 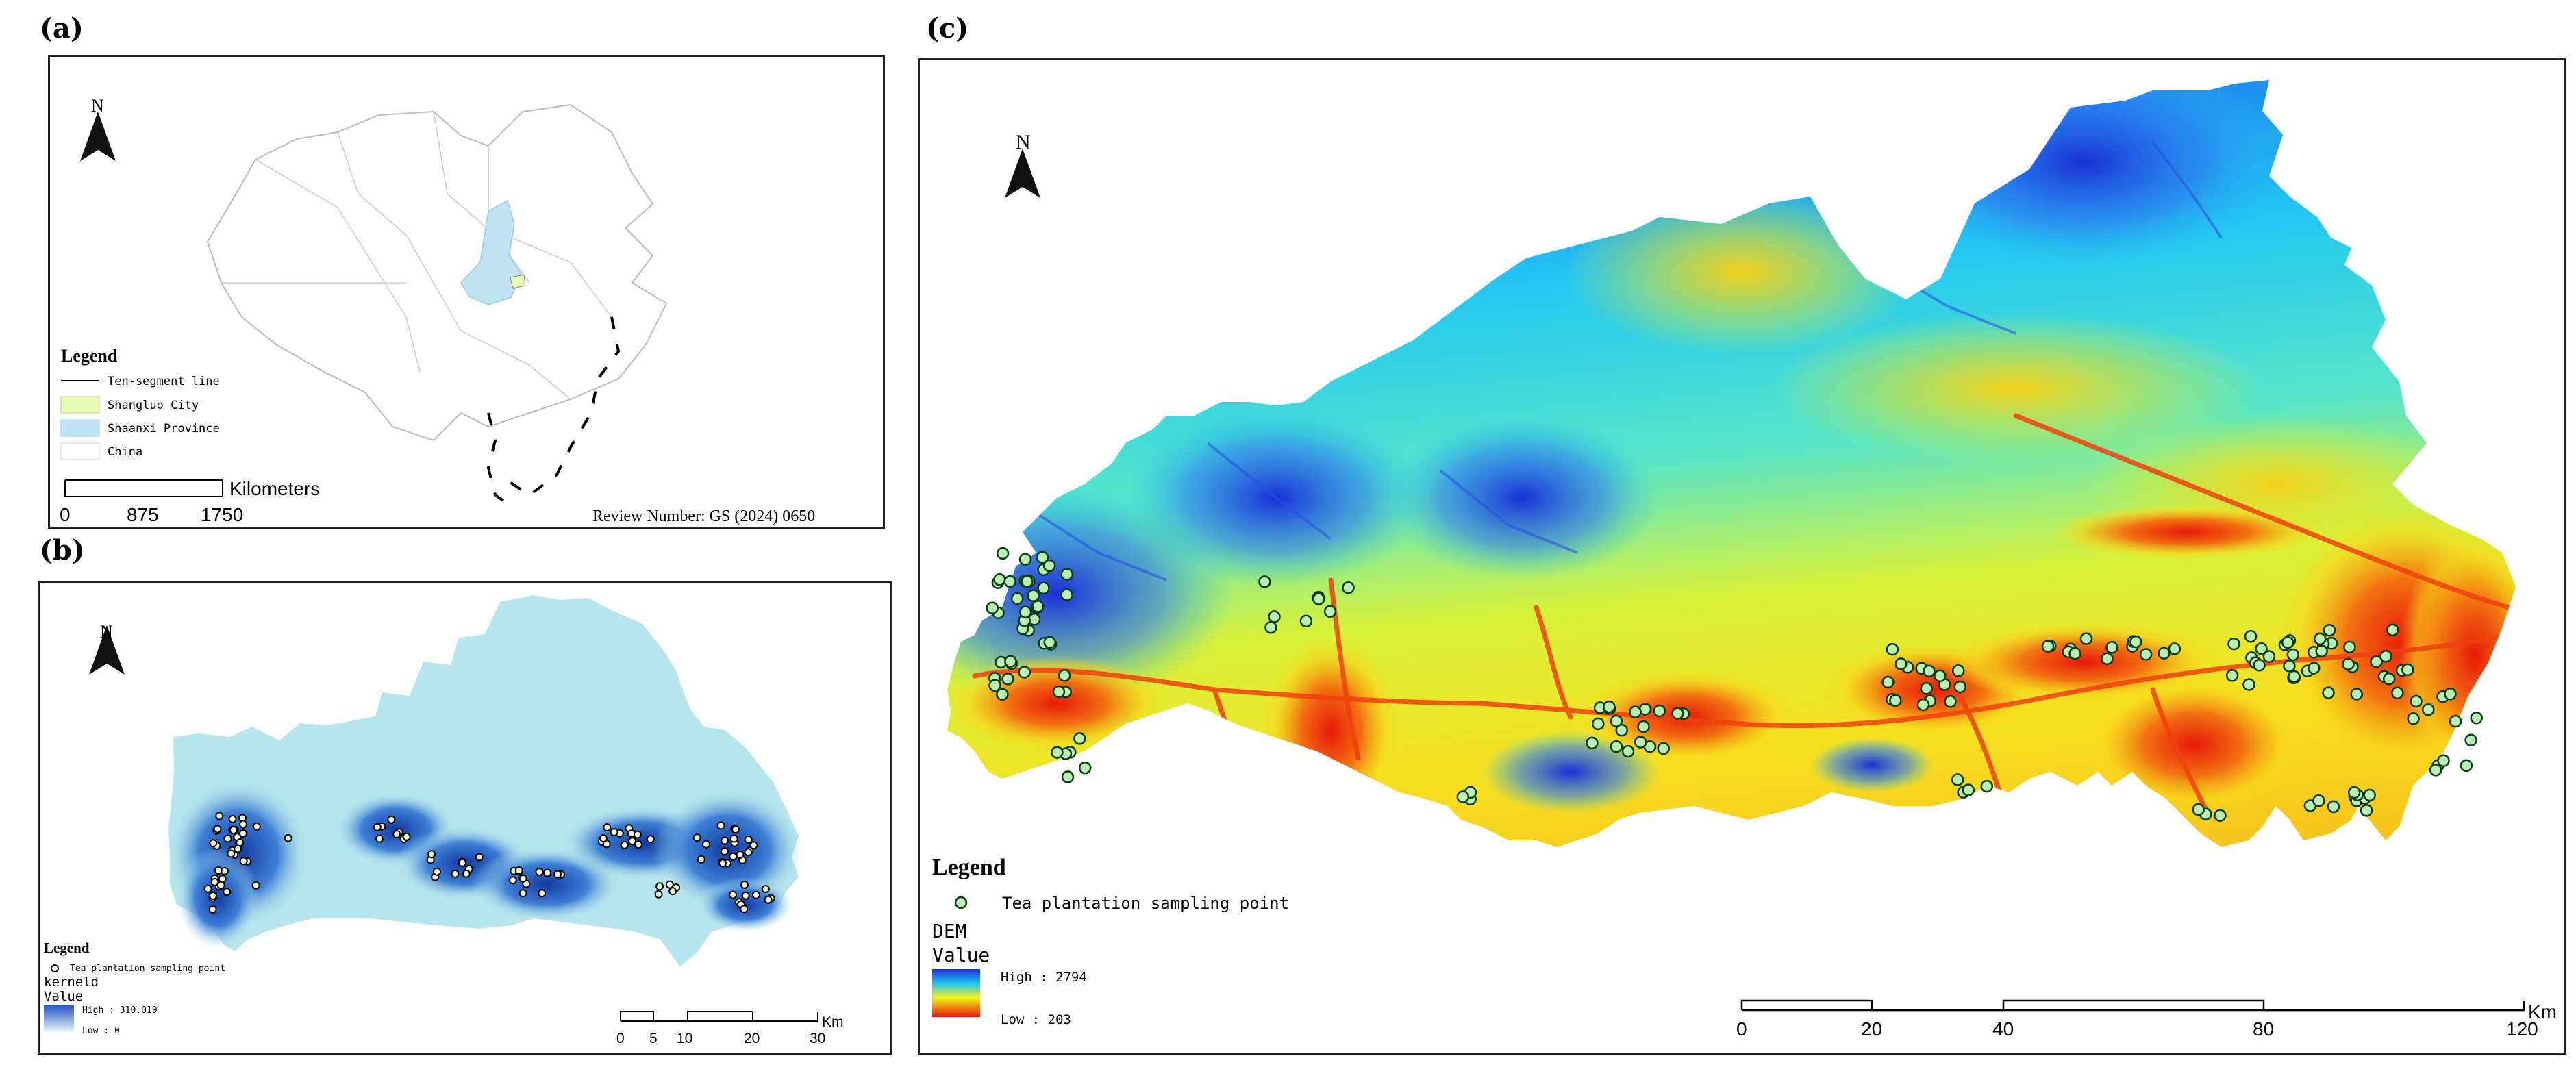 I want to click on scale-tick-1: 20, so click(x=1871, y=1029).